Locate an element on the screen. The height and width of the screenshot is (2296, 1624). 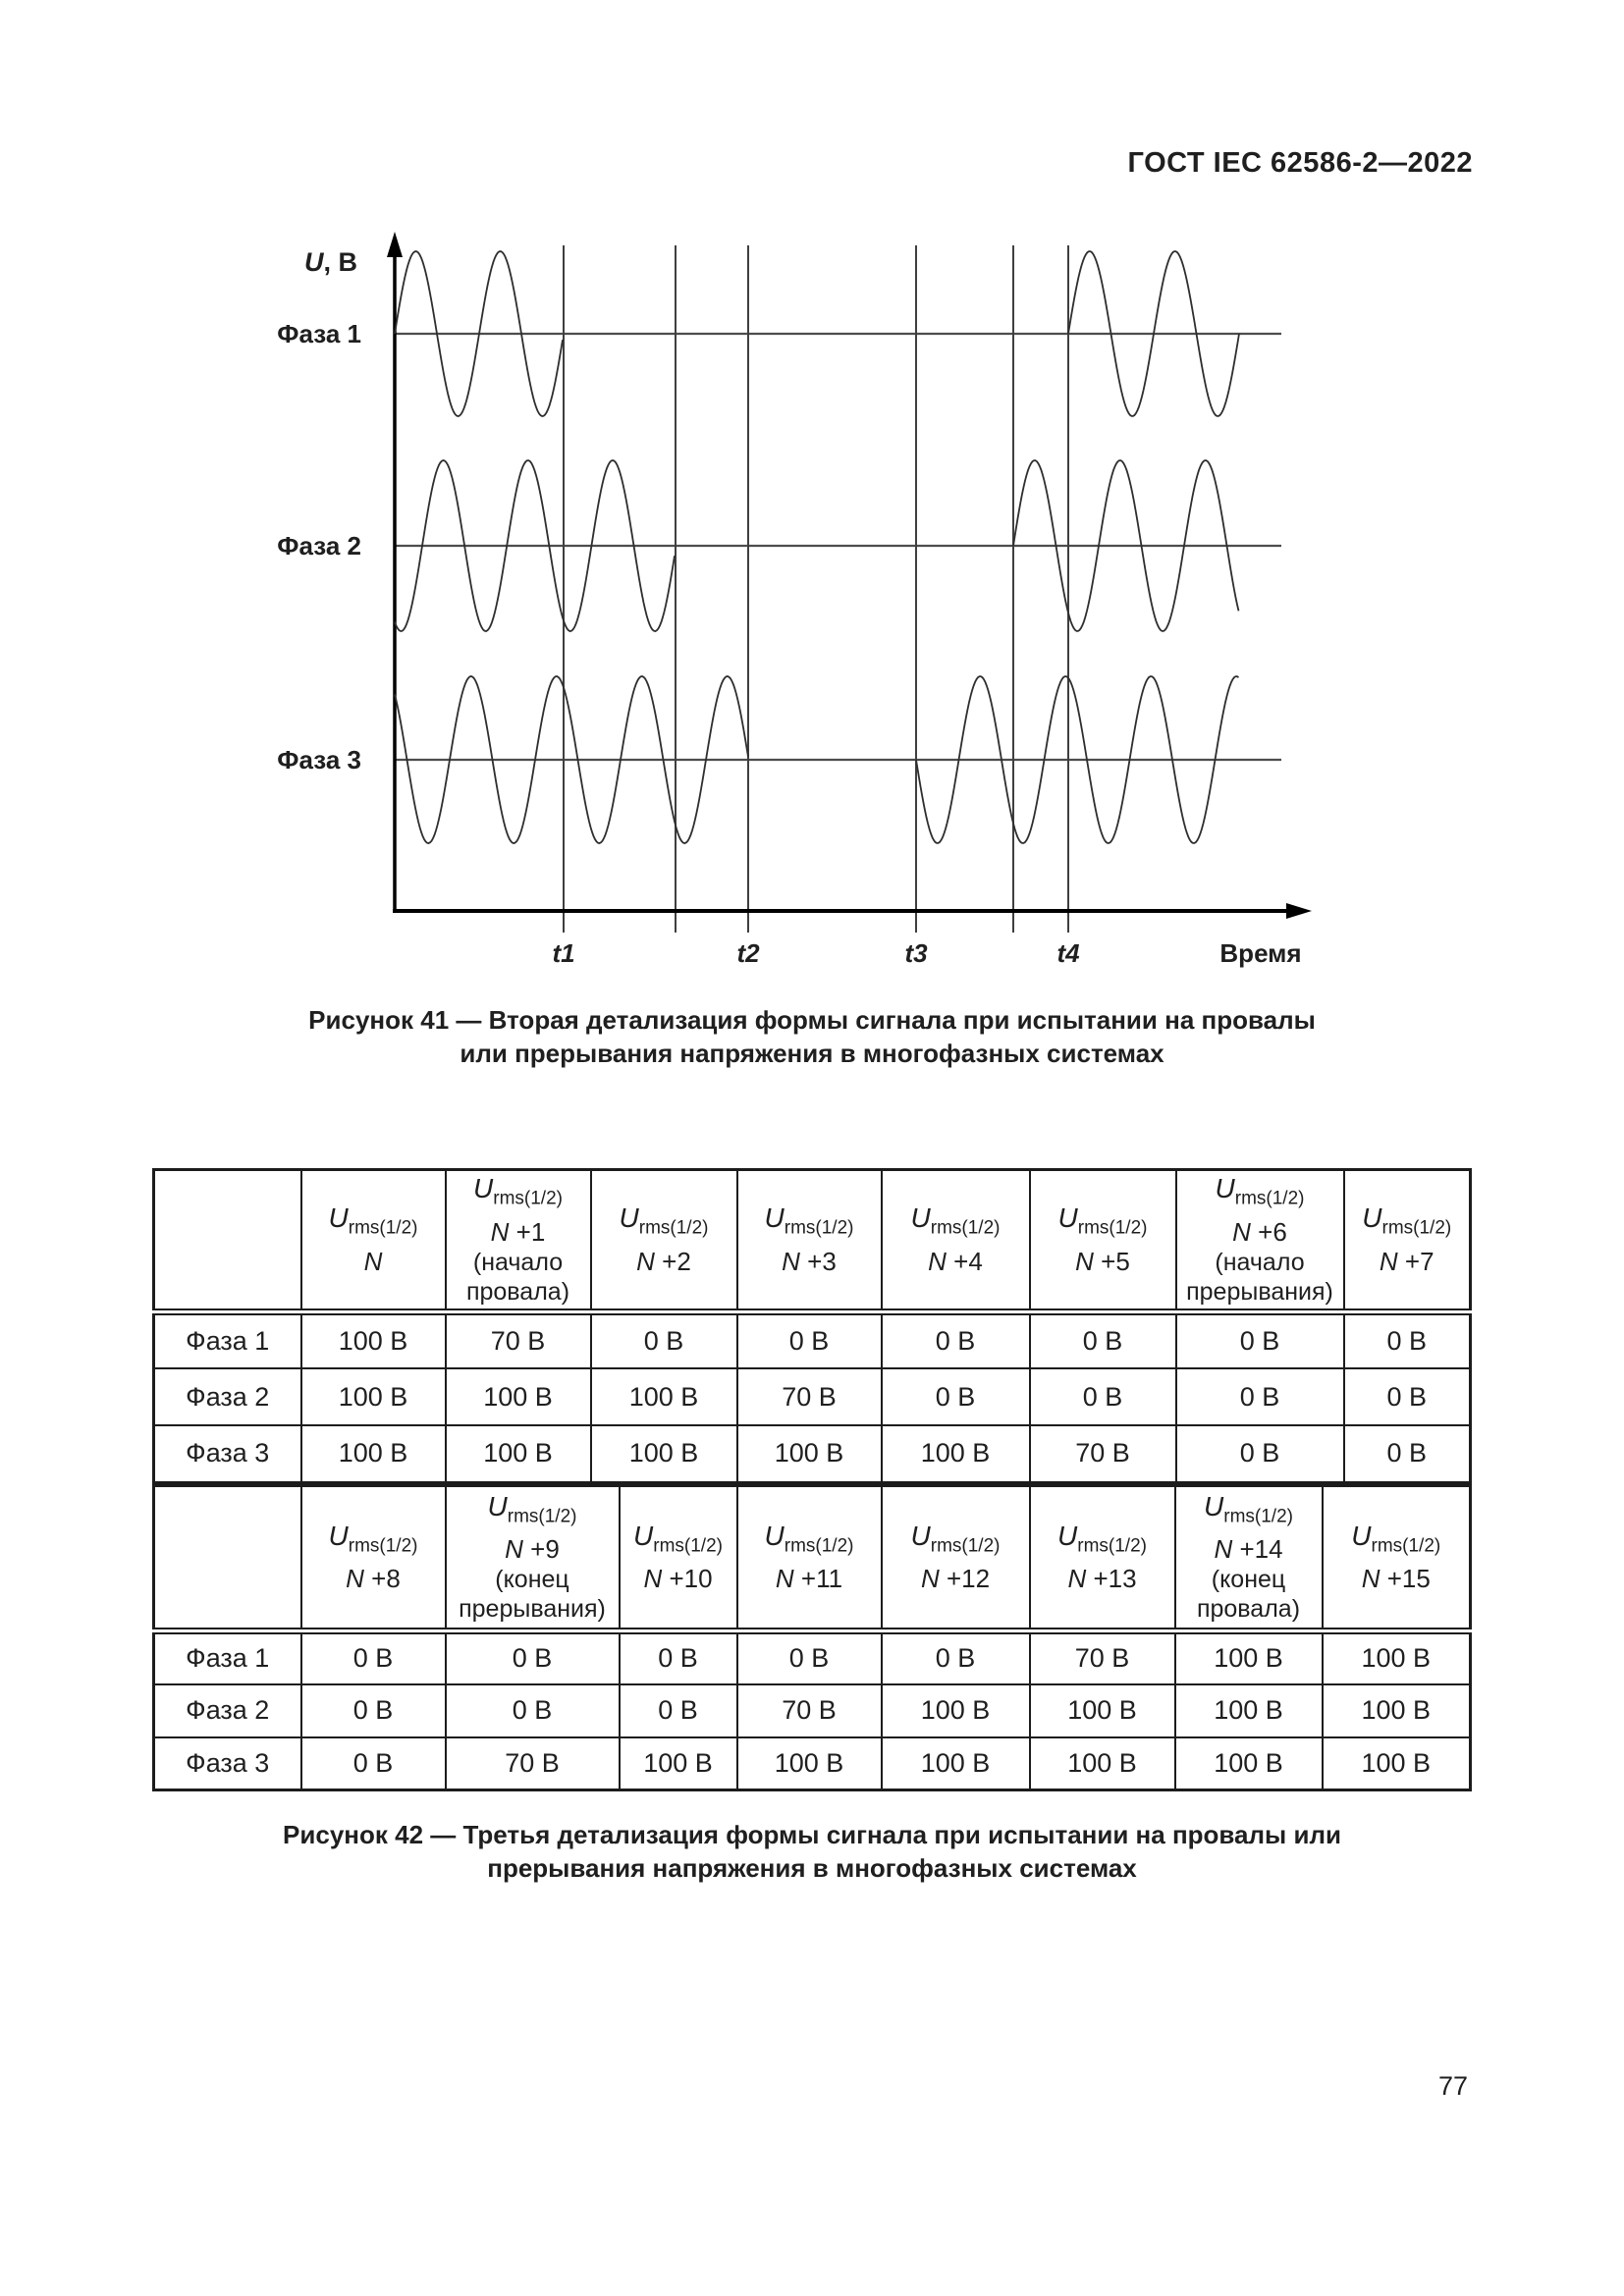
half-cycle-index: N +2 is located at coordinates (663, 1261).